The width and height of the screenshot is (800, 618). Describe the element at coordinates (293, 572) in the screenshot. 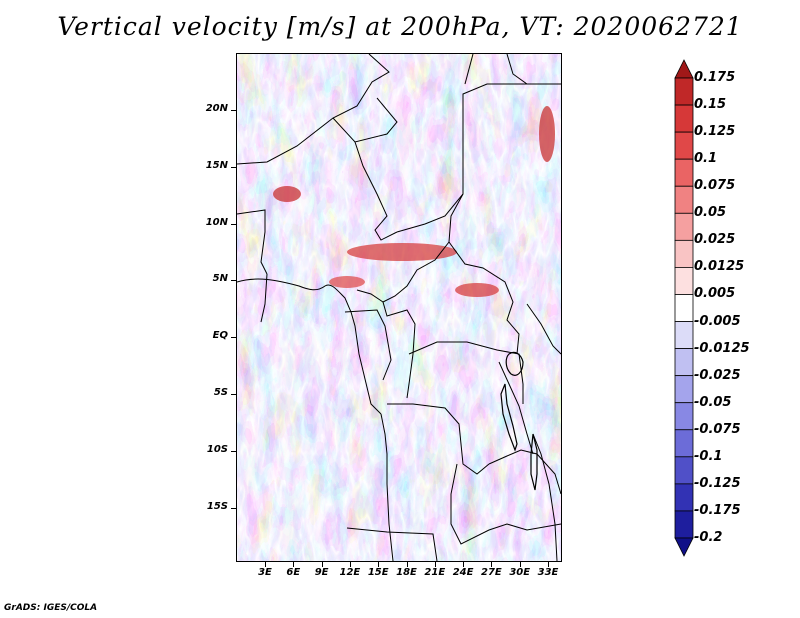

I see `lon-label: 6E` at that location.